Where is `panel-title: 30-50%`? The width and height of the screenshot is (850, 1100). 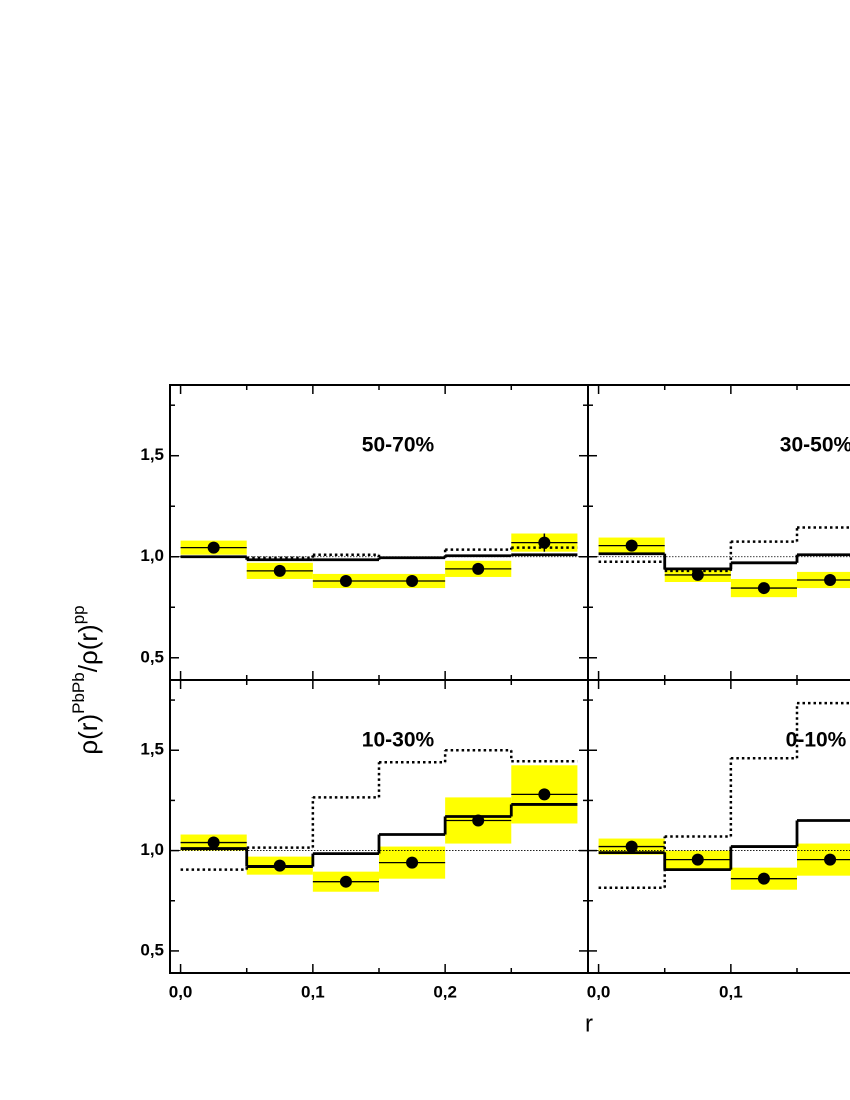
panel-title: 30-50% is located at coordinates (815, 445).